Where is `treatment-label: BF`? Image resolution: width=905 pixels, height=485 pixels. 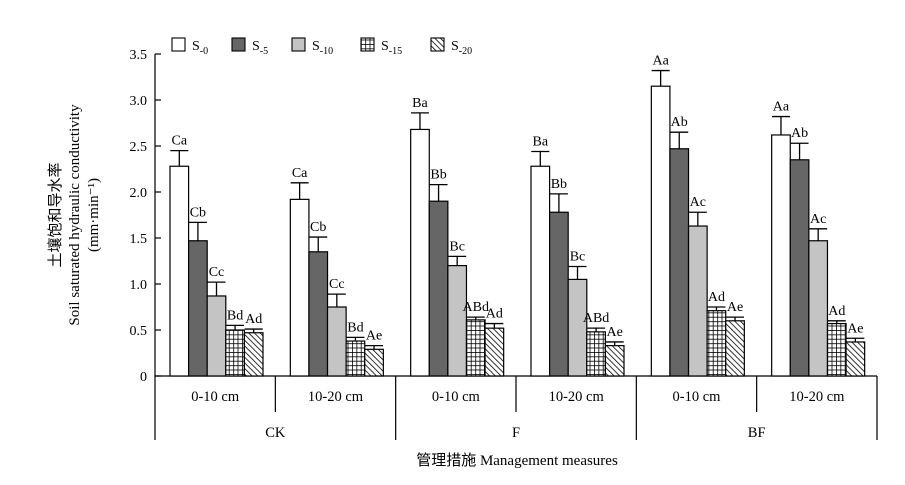 treatment-label: BF is located at coordinates (757, 433).